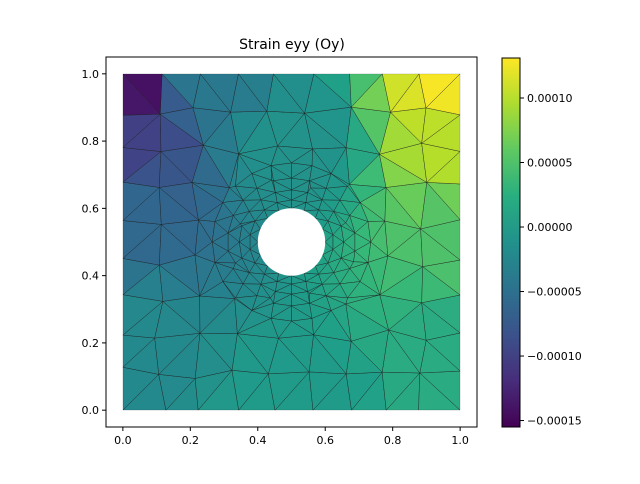 The height and width of the screenshot is (484, 640). I want to click on chart-title: Strain eyy (Oy), so click(292, 45).